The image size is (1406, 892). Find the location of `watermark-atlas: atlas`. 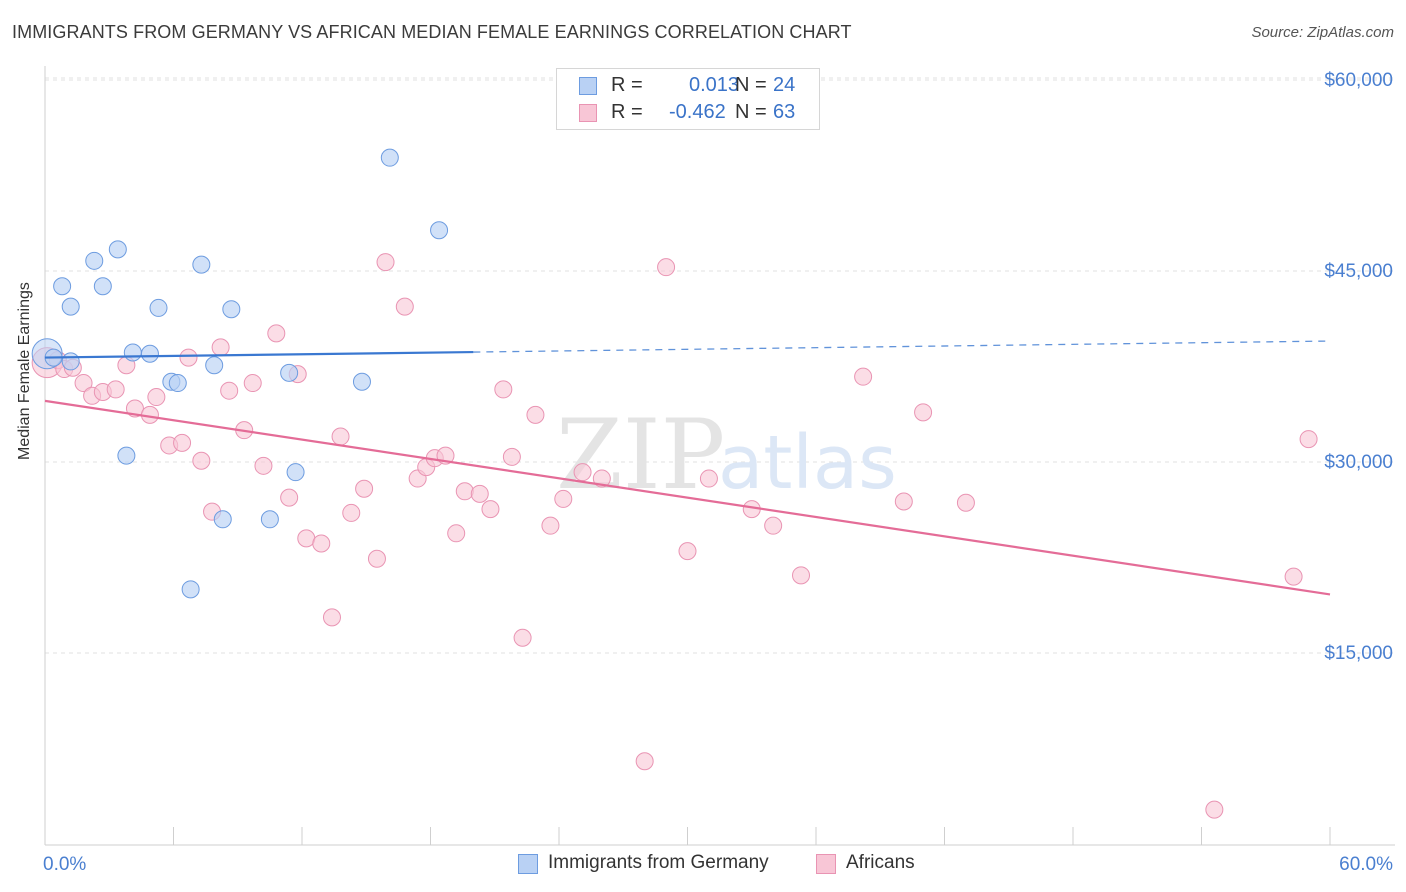

watermark-atlas: atlas is located at coordinates (807, 463).